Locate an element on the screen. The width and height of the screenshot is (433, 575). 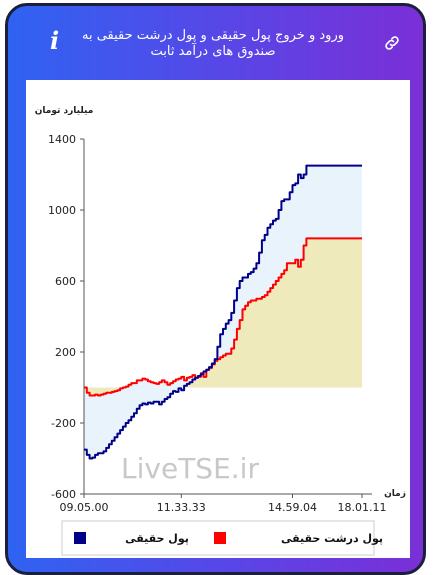
y-tick-label: 1000 is located at coordinates (62, 210).